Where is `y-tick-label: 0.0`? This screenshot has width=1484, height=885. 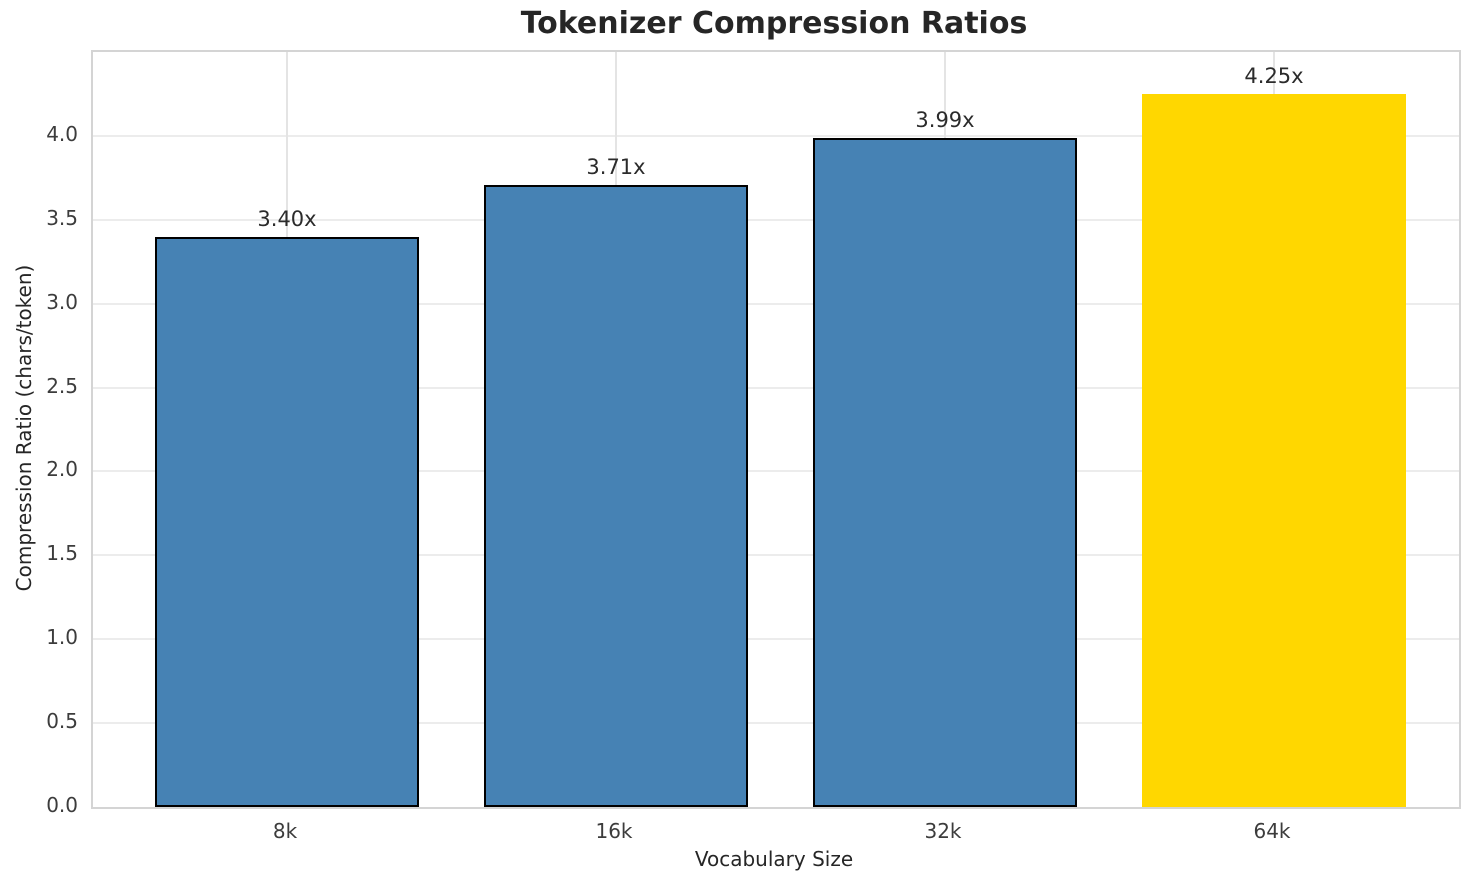
y-tick-label: 0.0 is located at coordinates (62, 805).